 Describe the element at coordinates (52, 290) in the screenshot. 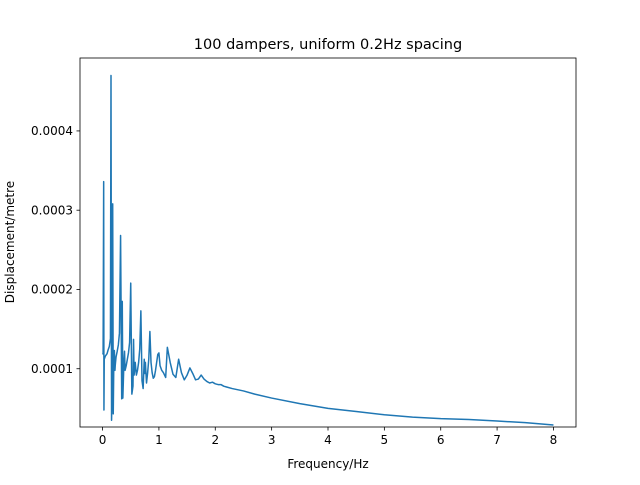

I see `y-tick-label: 0.0002` at that location.